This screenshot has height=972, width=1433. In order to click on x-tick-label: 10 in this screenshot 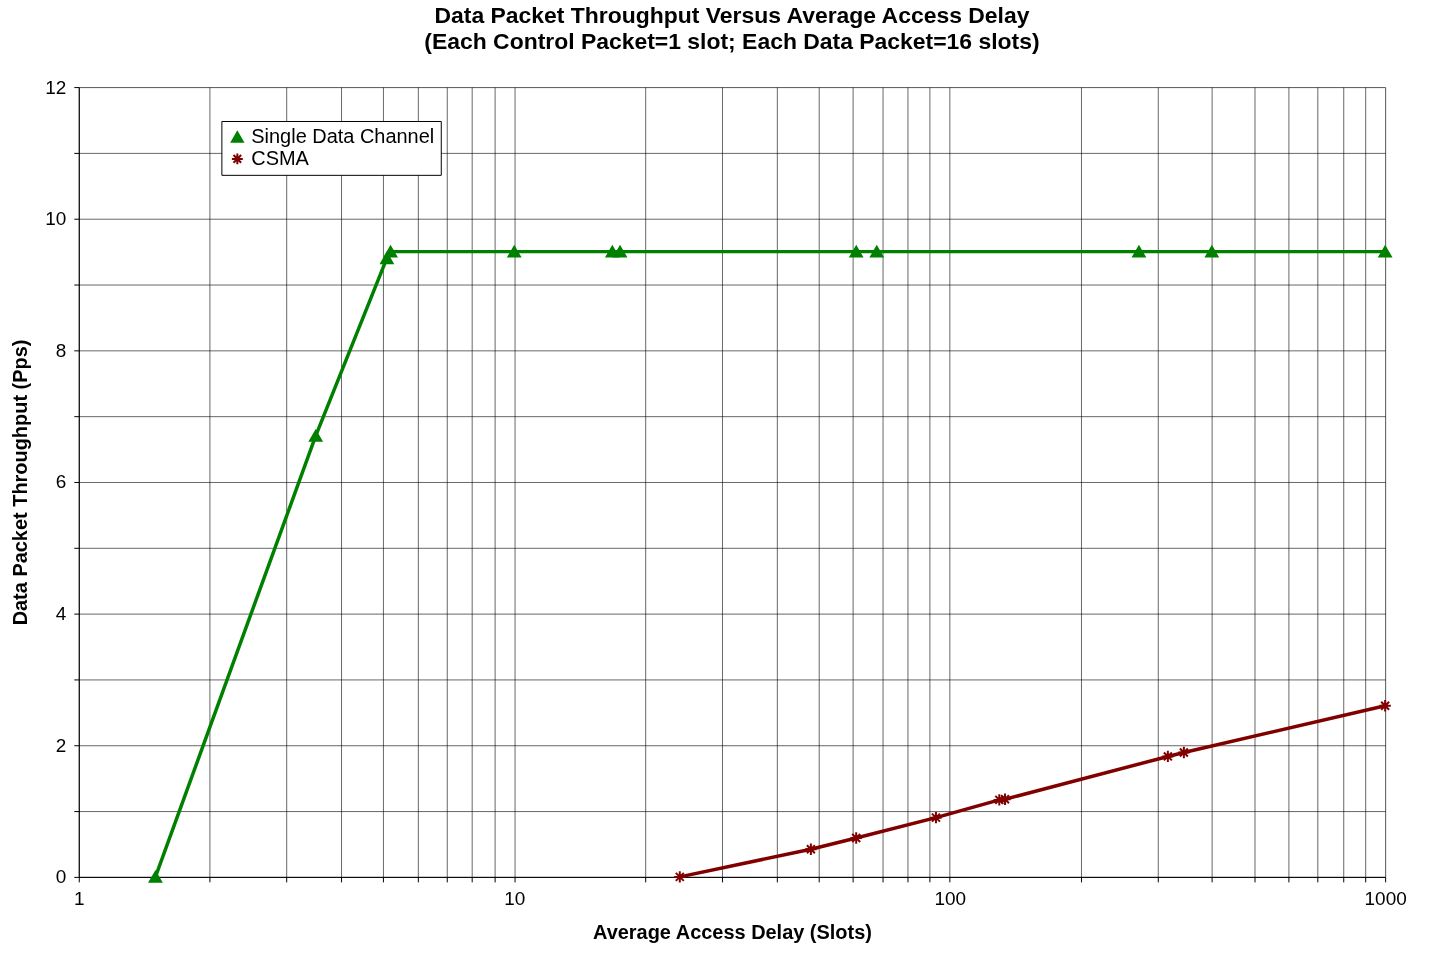, I will do `click(515, 899)`.